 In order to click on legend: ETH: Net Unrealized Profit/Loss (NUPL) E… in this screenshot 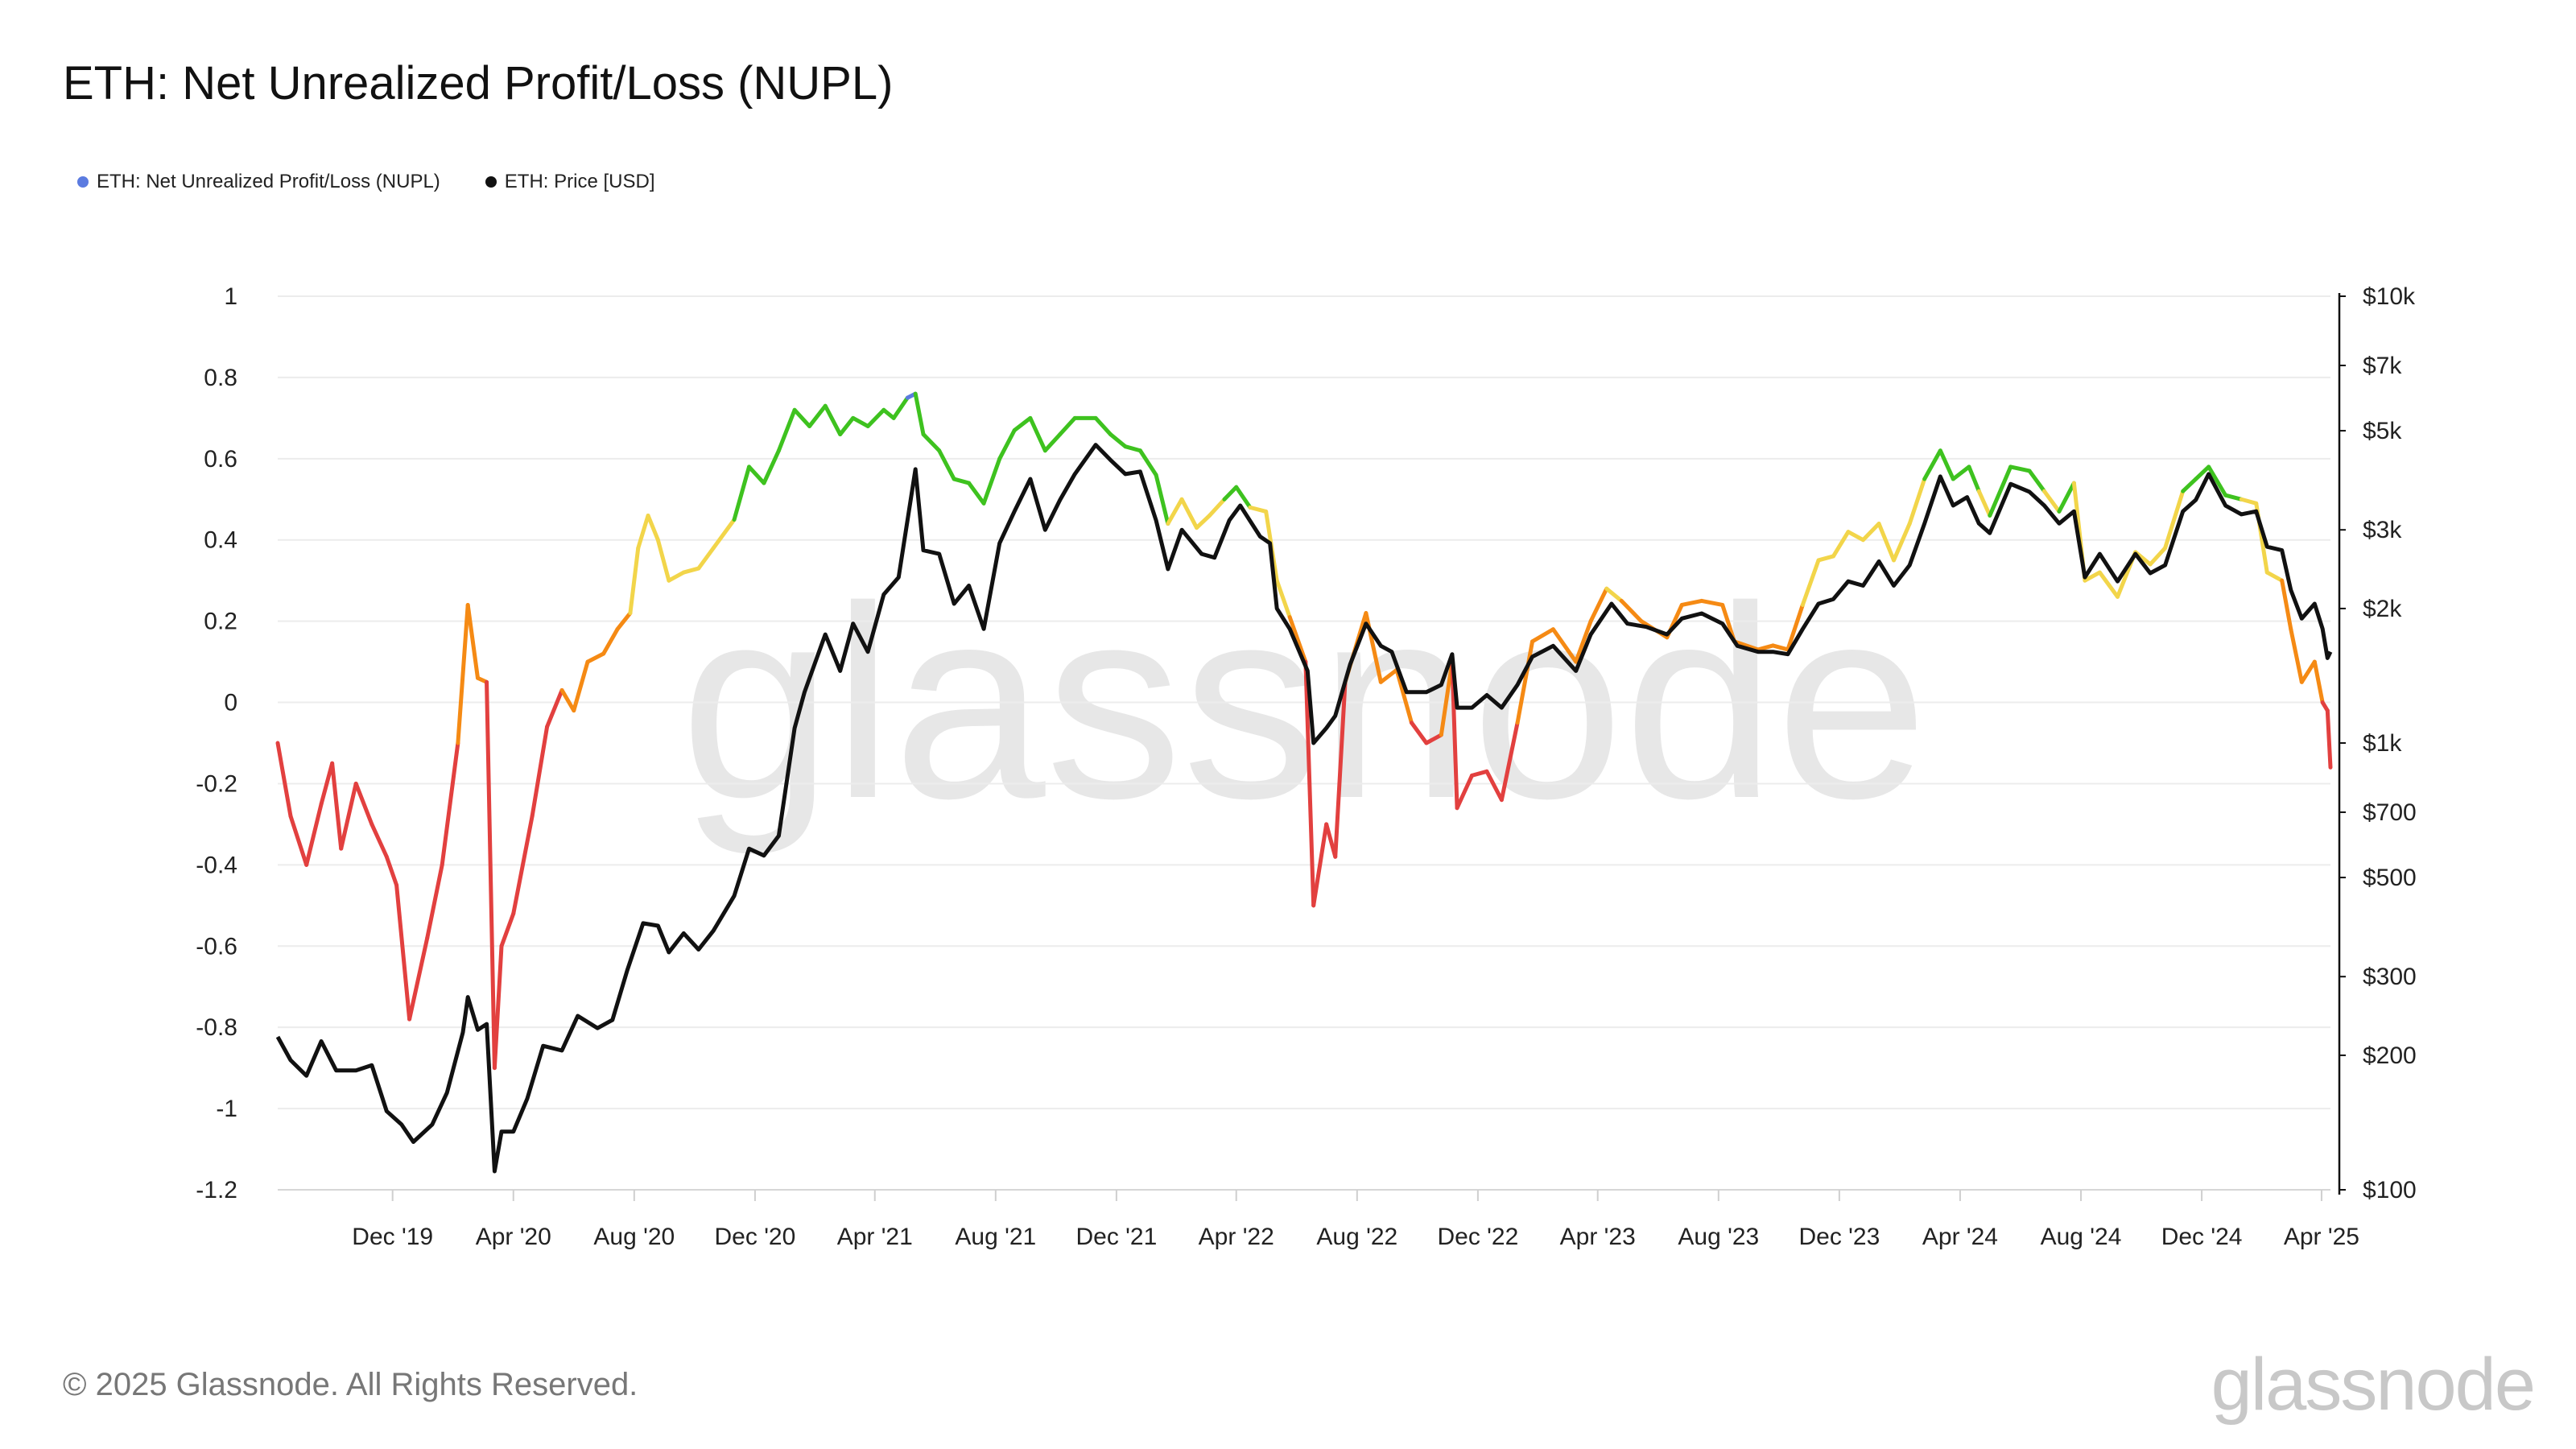, I will do `click(388, 182)`.